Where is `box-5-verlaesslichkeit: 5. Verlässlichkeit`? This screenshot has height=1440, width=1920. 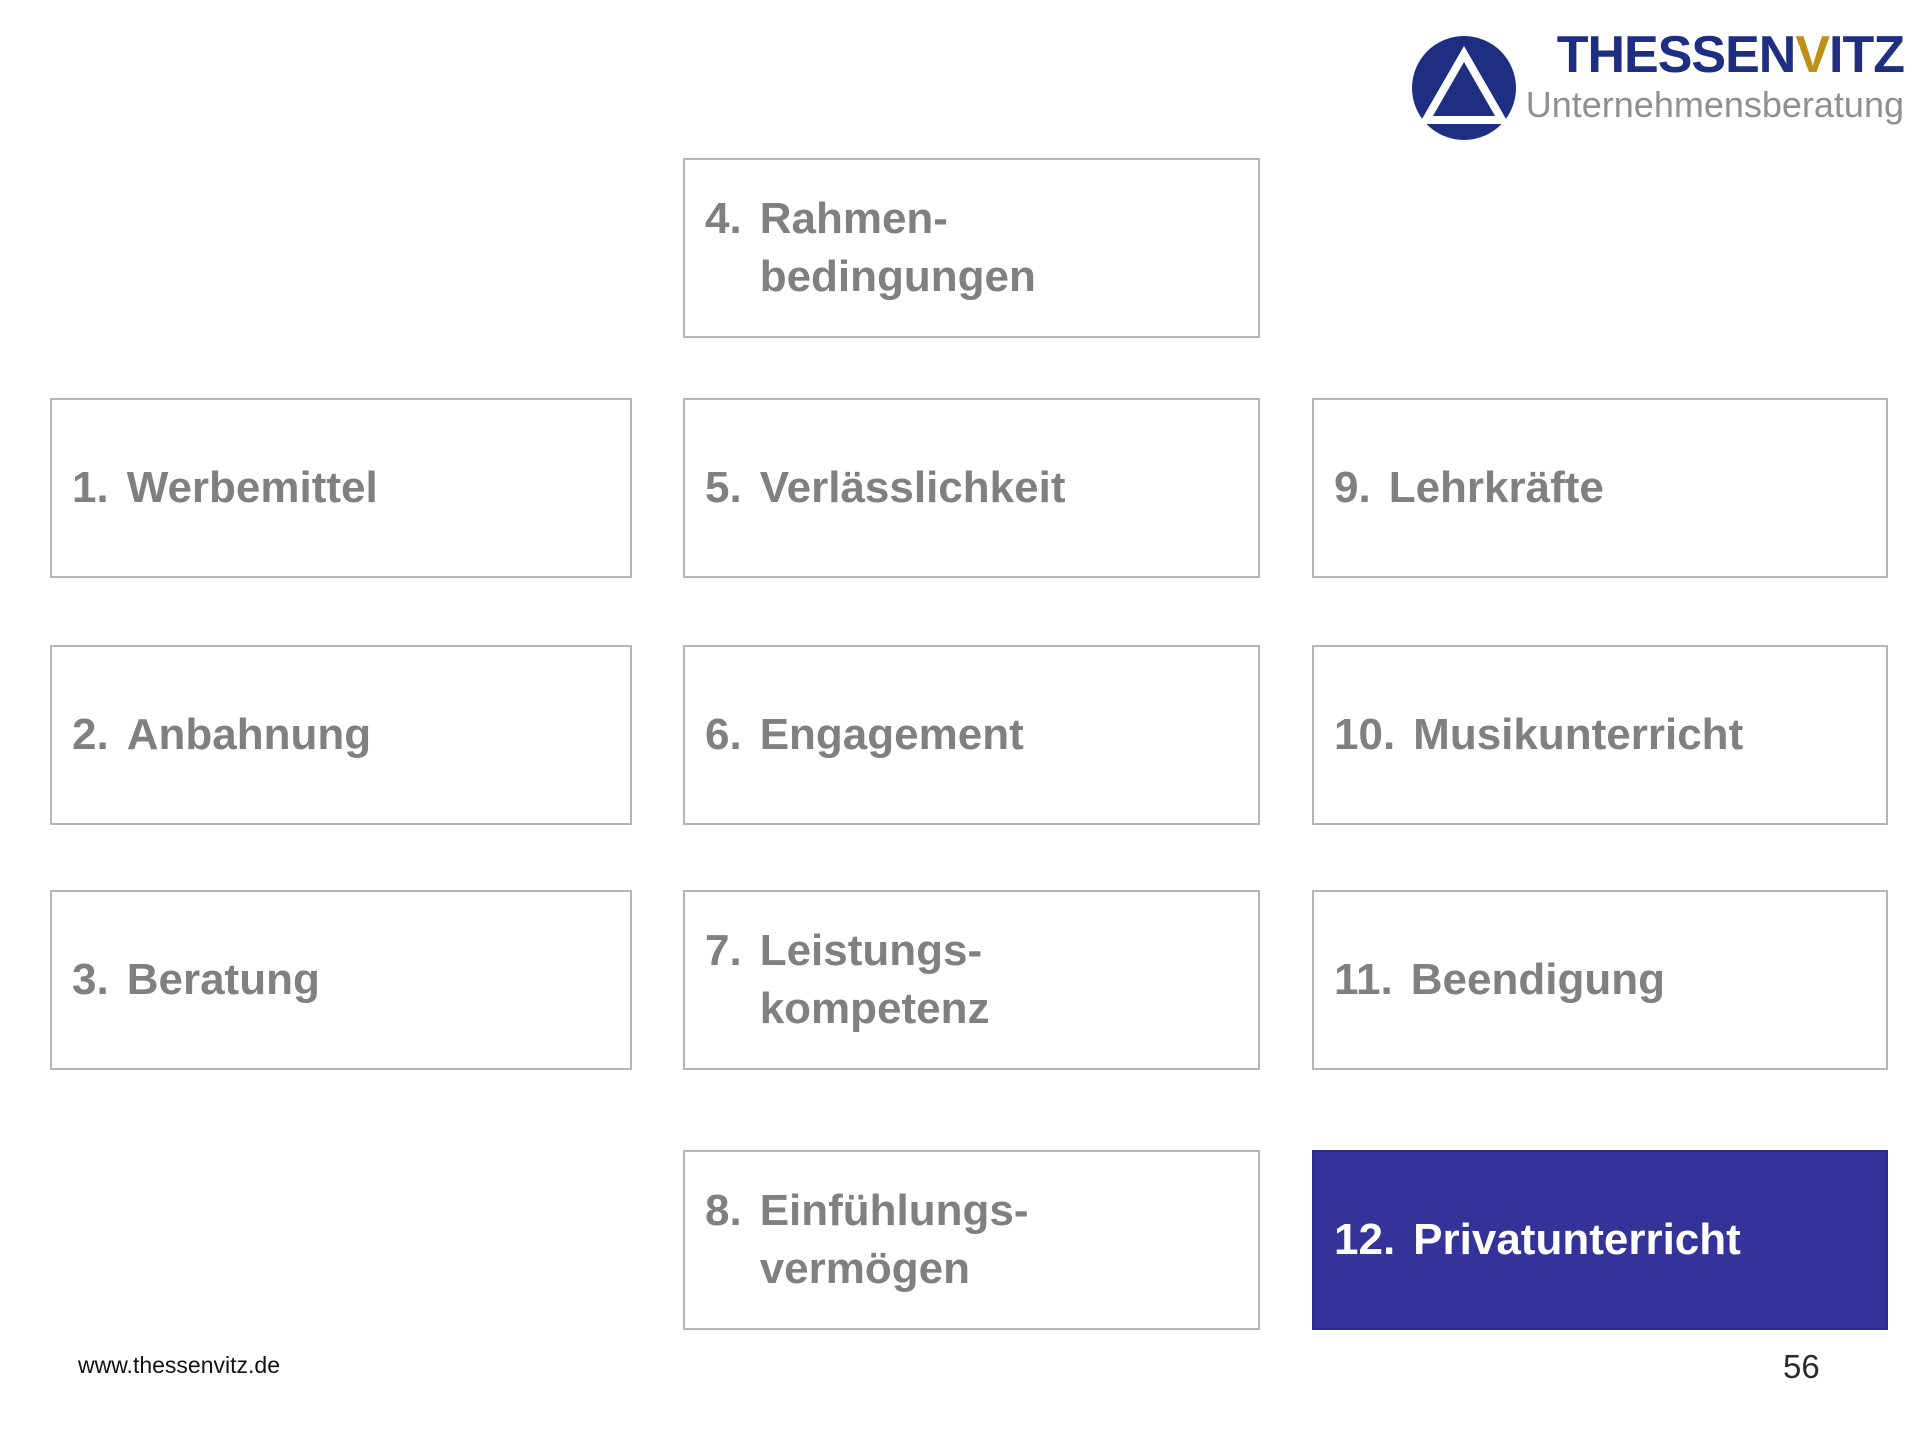
box-5-verlaesslichkeit: 5. Verlässlichkeit is located at coordinates (971, 488).